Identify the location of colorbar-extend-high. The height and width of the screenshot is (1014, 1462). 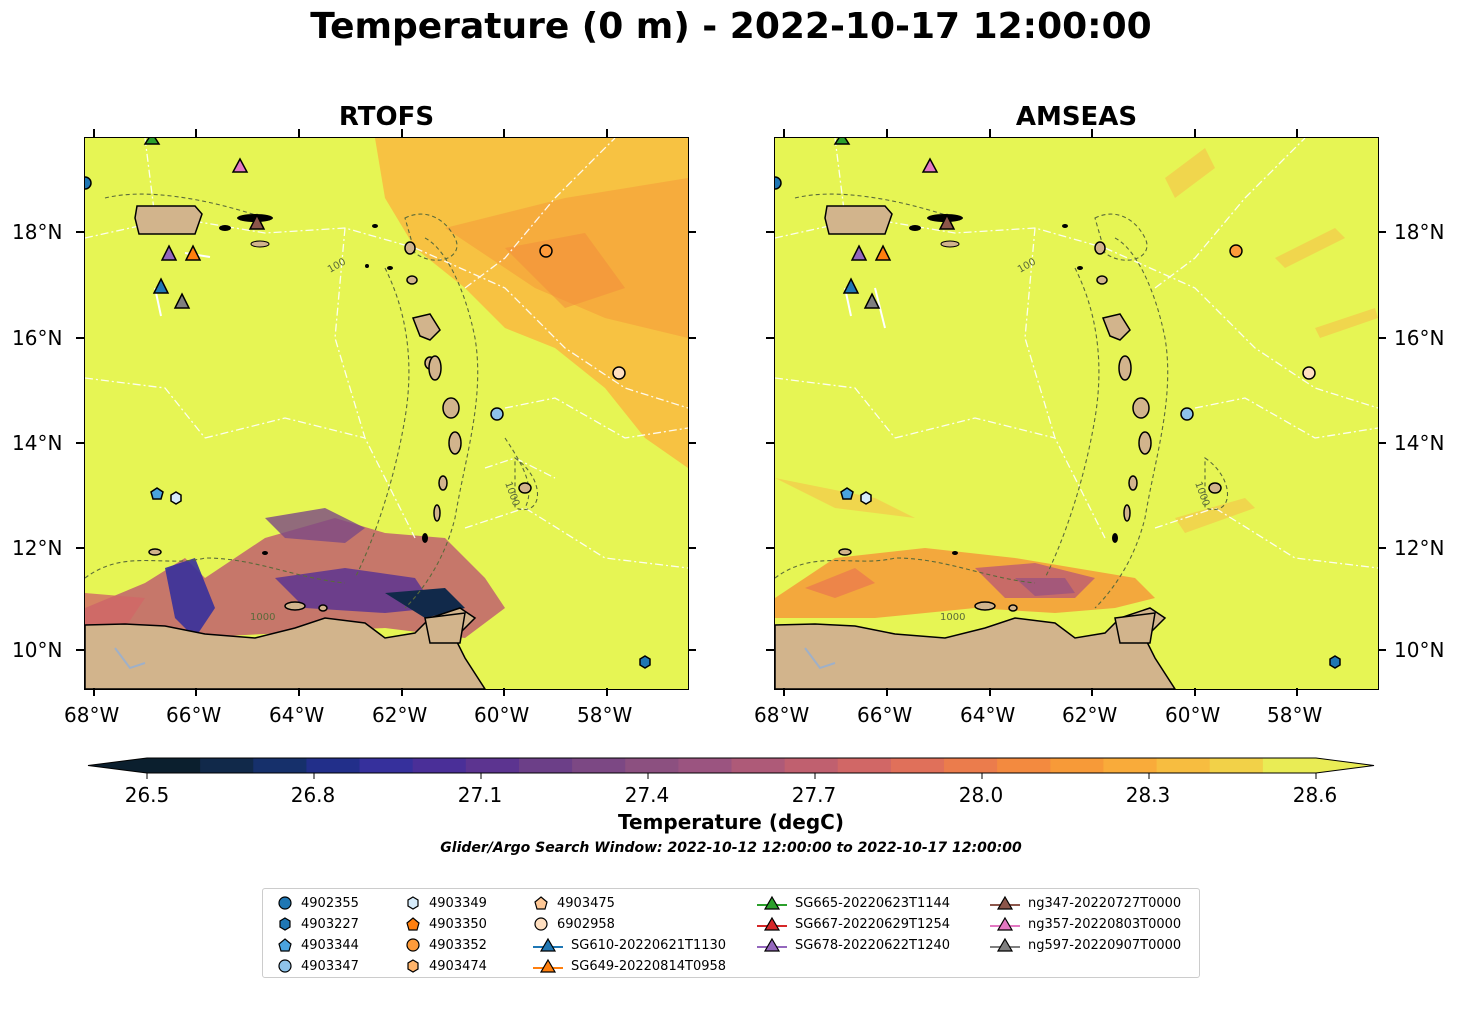
(1345, 765).